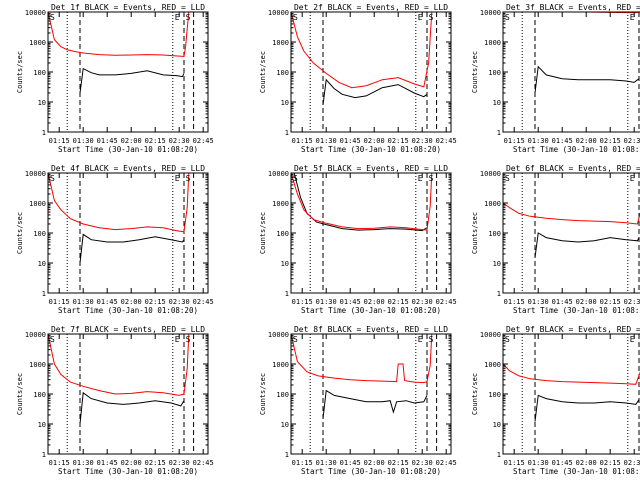  What do you see at coordinates (573, 329) in the screenshot?
I see `panel-title: Det 9f BLACK = Events, RED = LLD` at bounding box center [573, 329].